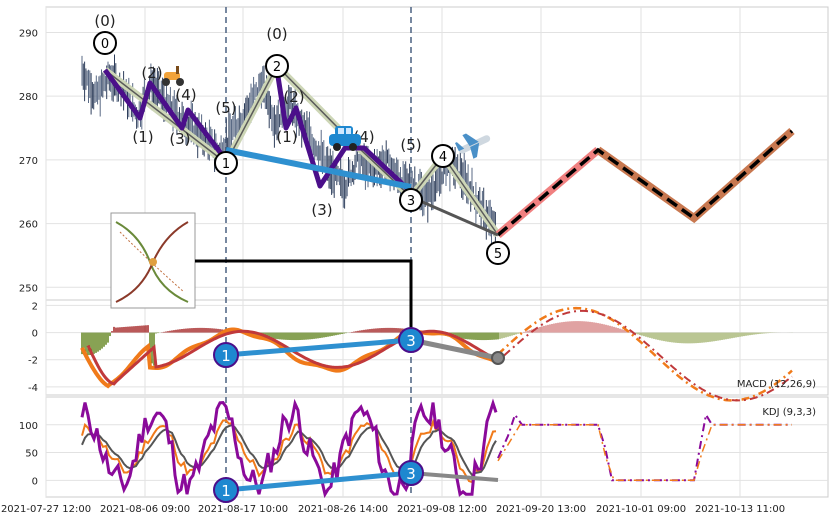  I want to click on airplane-icon, so click(473, 146).